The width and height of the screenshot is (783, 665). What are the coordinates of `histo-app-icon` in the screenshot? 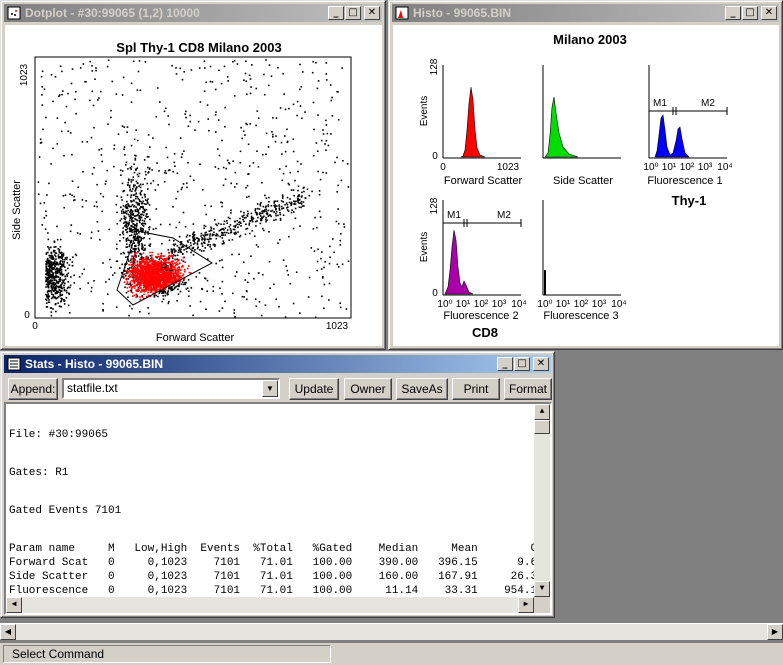 It's located at (402, 13).